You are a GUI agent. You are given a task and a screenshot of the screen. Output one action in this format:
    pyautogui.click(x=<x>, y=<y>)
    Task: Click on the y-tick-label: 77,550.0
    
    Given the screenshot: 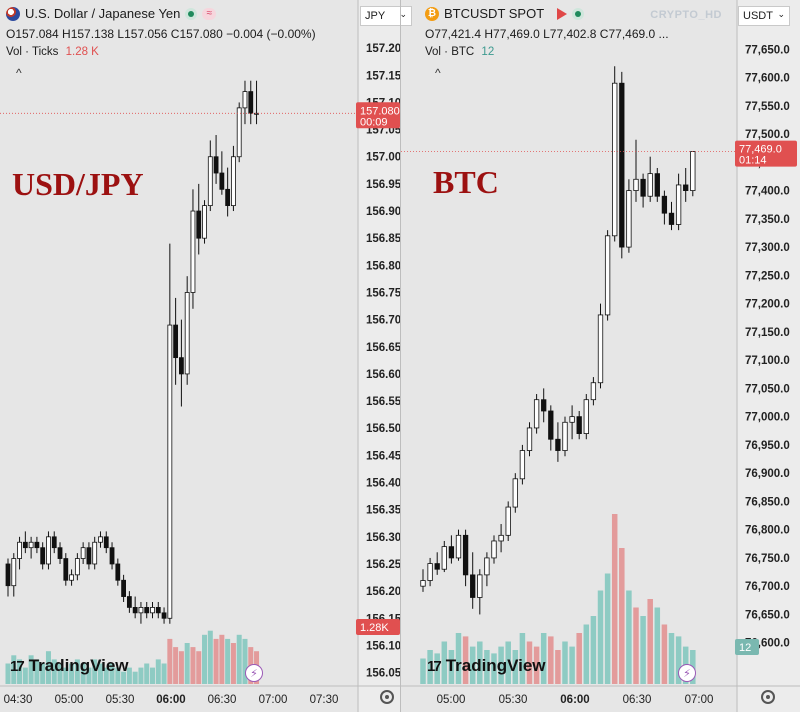 What is the action you would take?
    pyautogui.click(x=767, y=107)
    